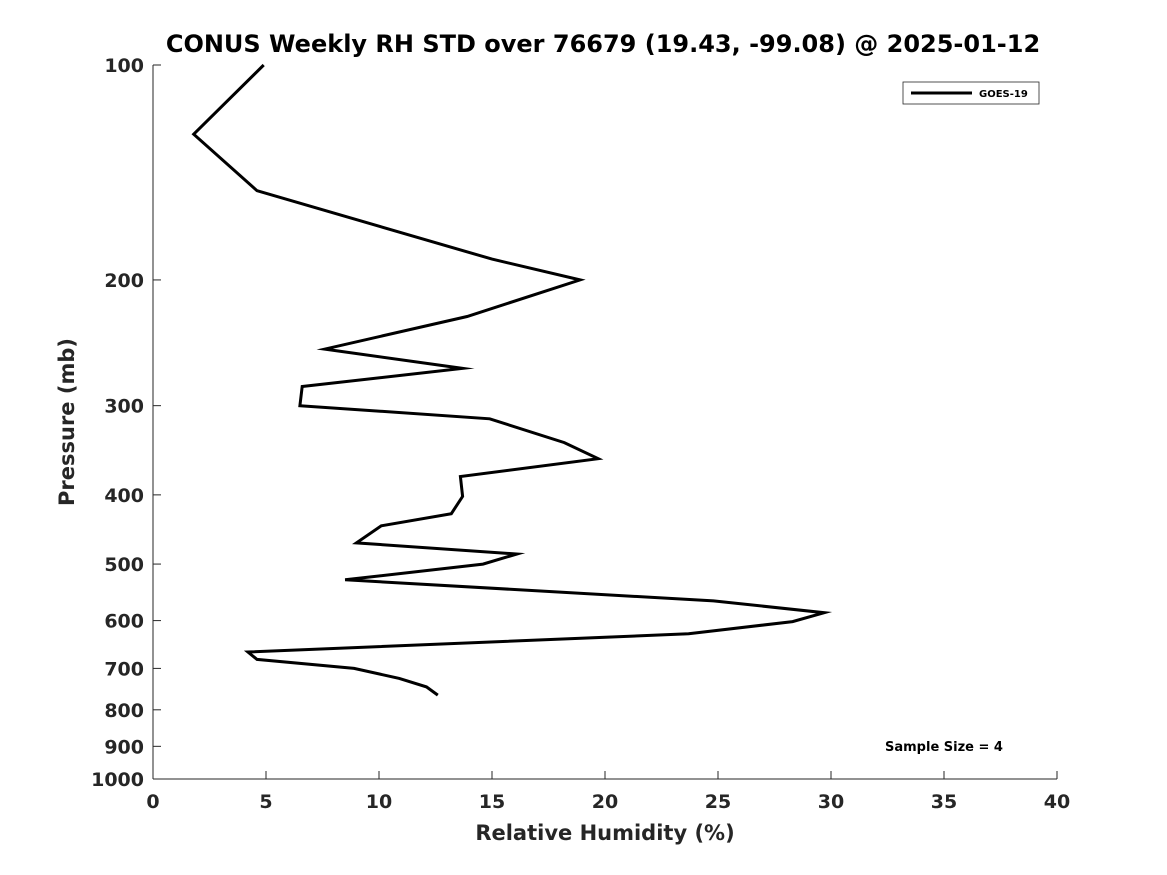 The image size is (1167, 875). I want to click on y-tick-label: 900, so click(124, 747).